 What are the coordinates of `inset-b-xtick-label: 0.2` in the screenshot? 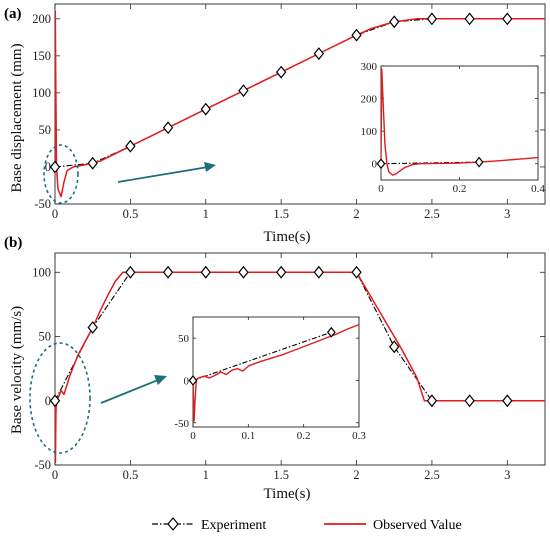 It's located at (304, 436).